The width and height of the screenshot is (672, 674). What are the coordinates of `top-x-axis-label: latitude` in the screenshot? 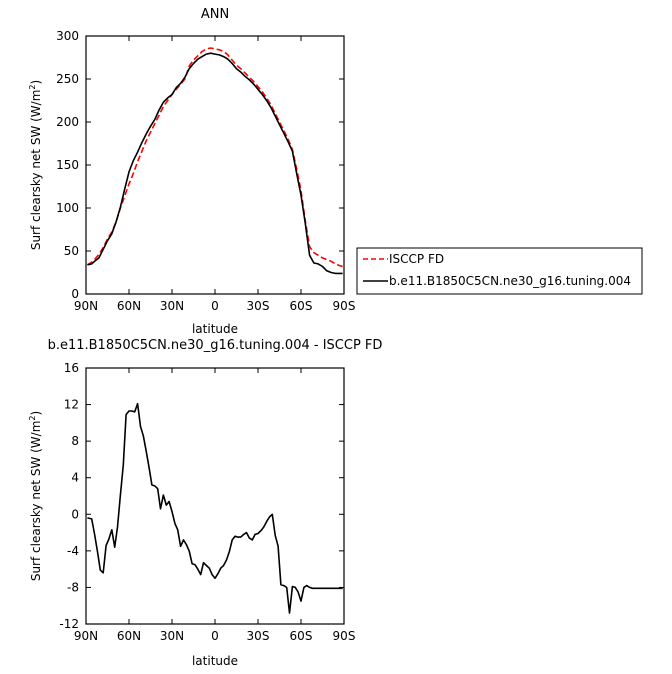 It's located at (215, 329).